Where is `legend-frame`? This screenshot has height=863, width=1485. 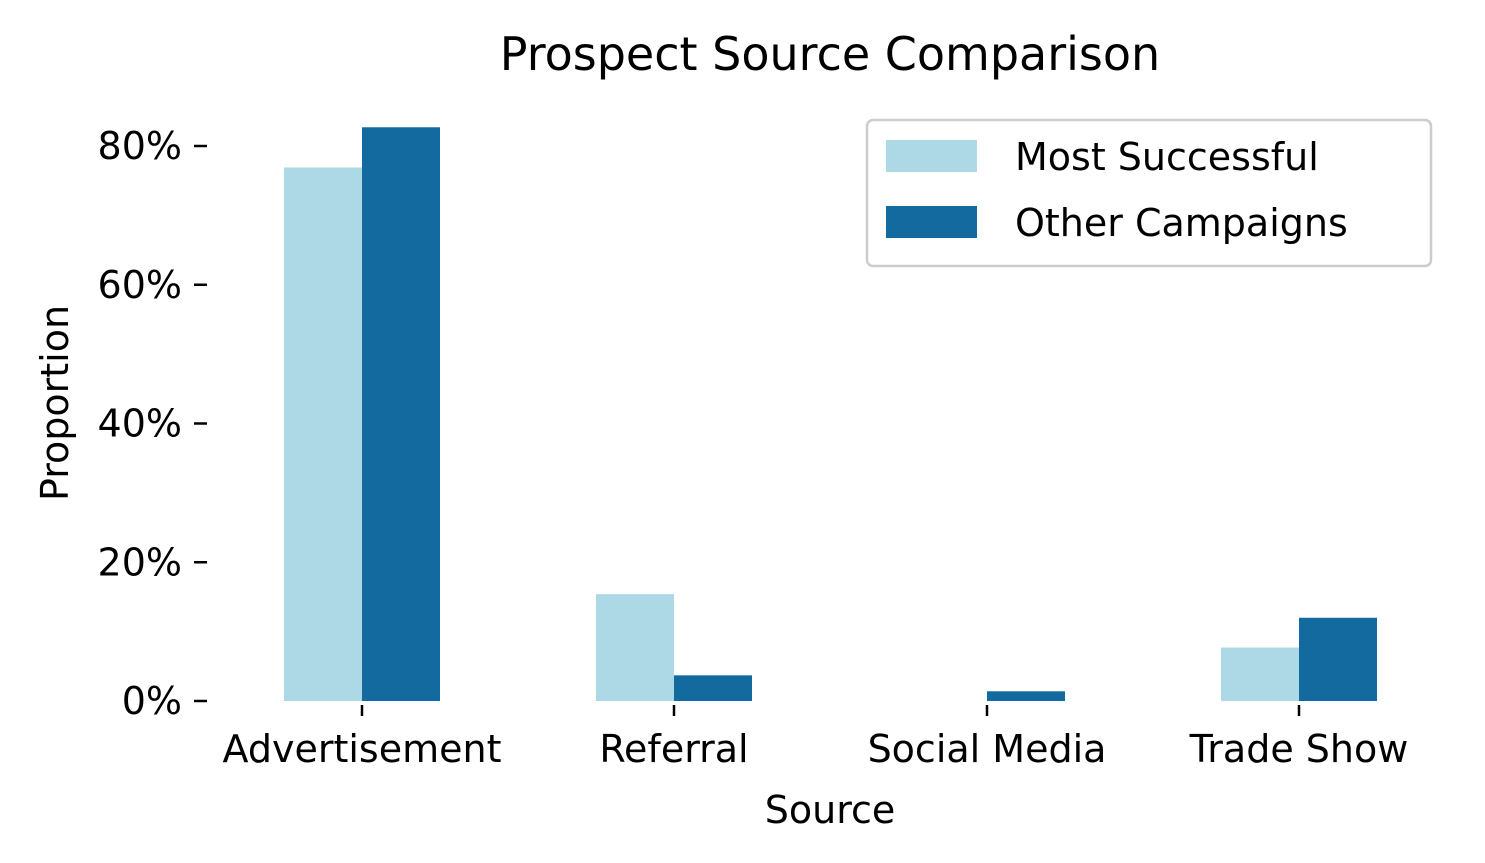
legend-frame is located at coordinates (1149, 193).